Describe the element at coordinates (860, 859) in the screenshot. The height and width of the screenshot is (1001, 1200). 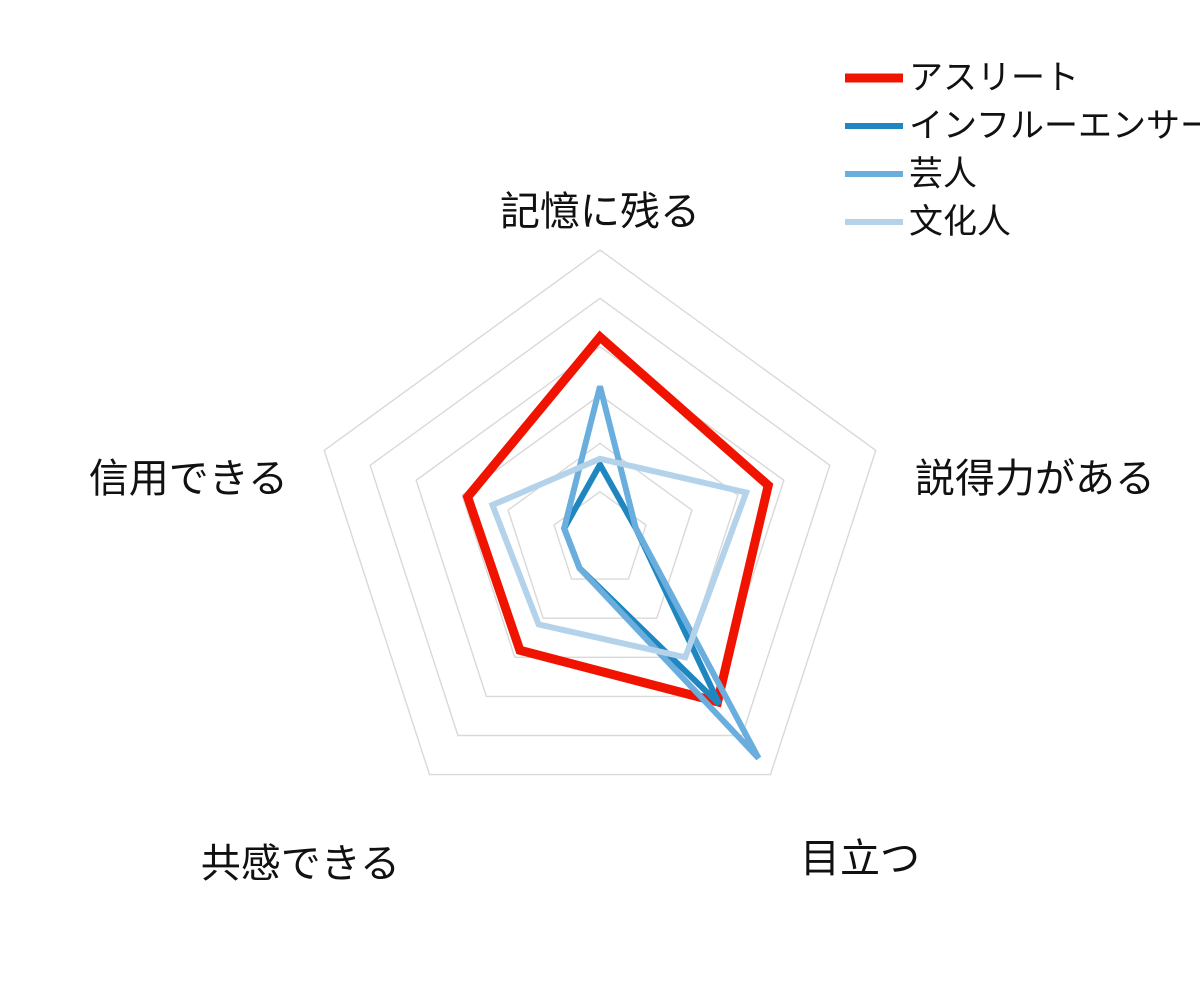
I see `axis-label-2: 目立つ` at that location.